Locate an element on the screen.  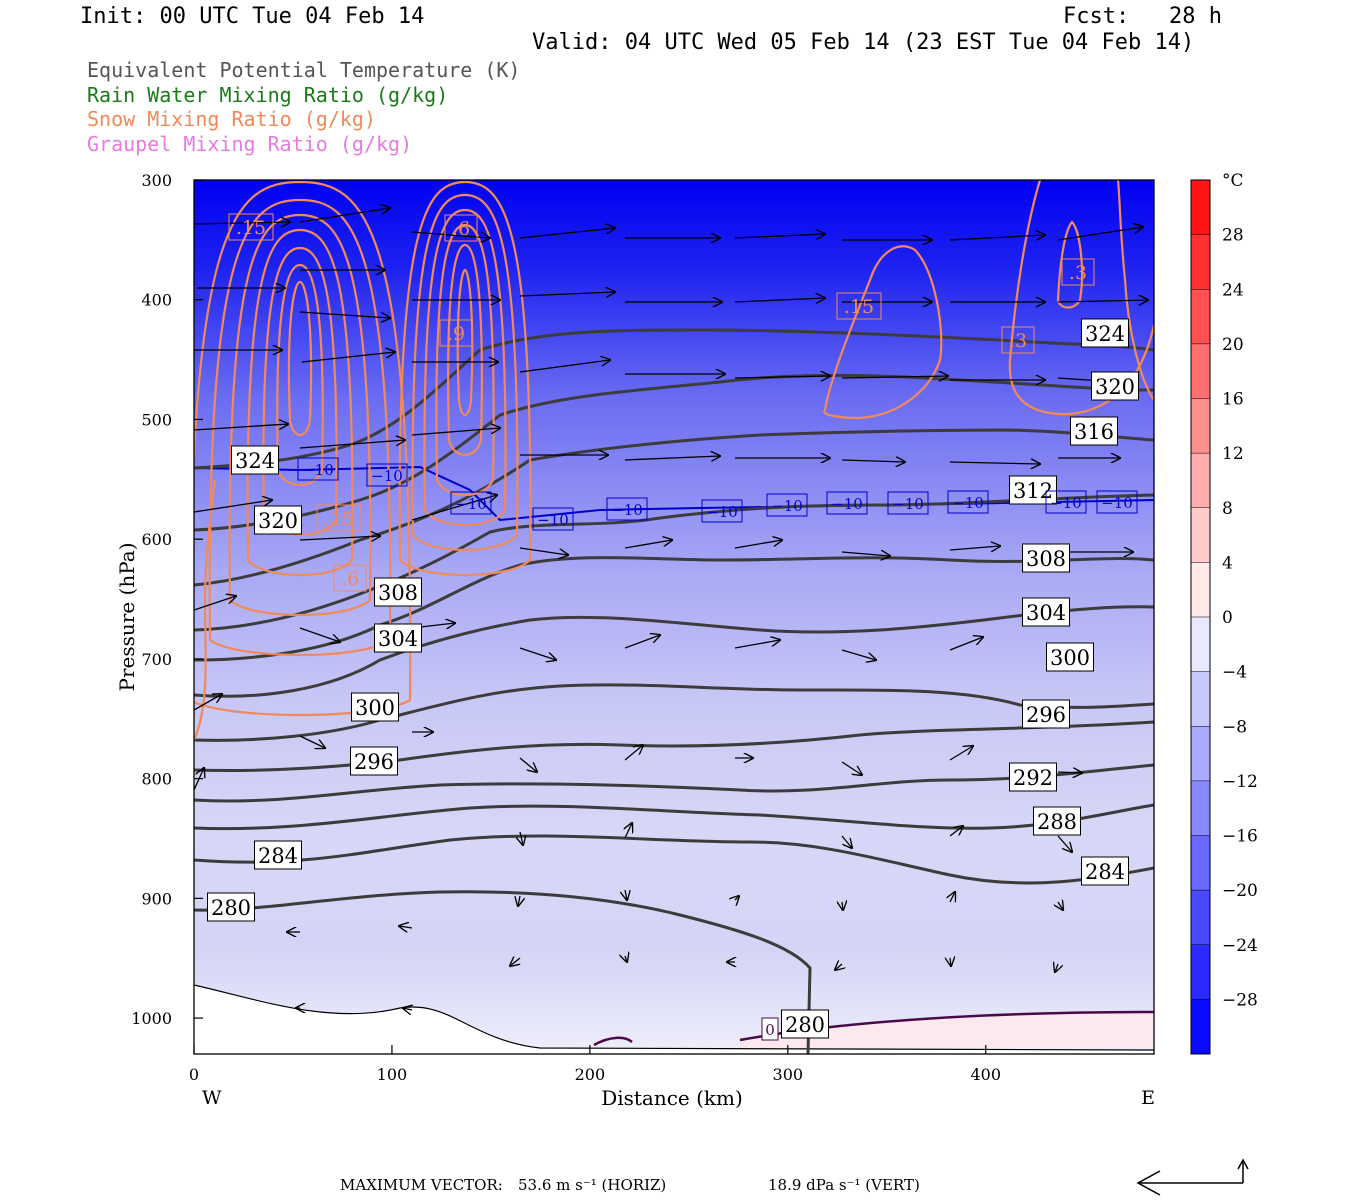
x-tick-label: 400 is located at coordinates (985, 1074).